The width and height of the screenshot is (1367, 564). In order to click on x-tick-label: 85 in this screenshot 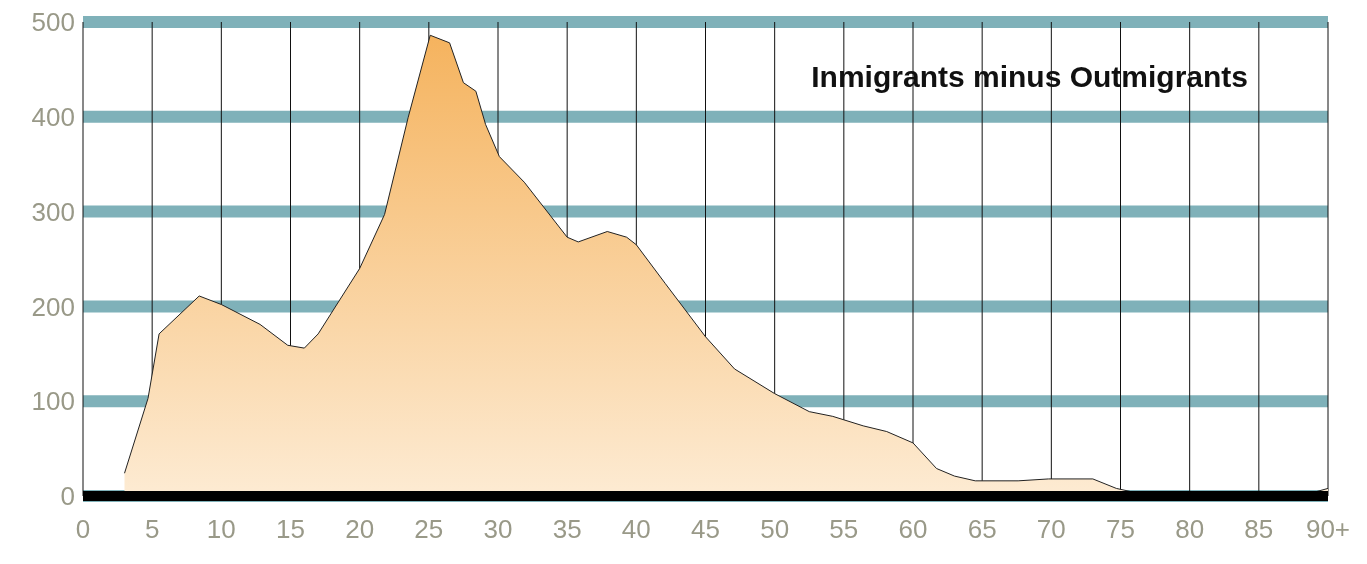, I will do `click(1259, 529)`.